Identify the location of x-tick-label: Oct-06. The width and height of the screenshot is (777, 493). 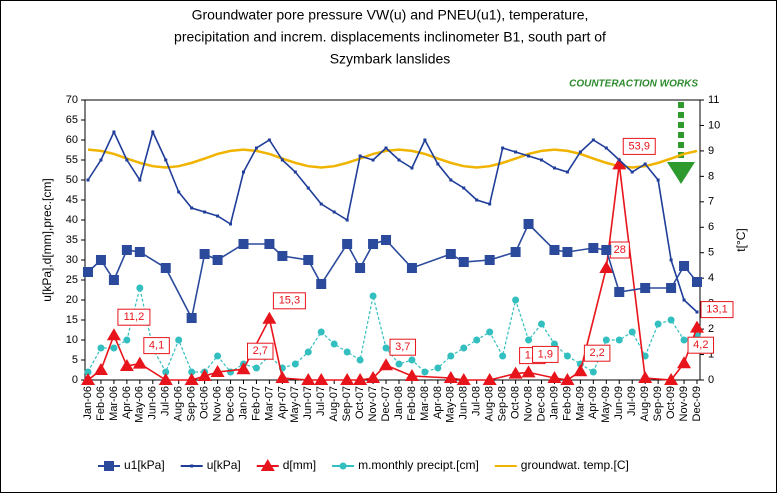
(205, 402).